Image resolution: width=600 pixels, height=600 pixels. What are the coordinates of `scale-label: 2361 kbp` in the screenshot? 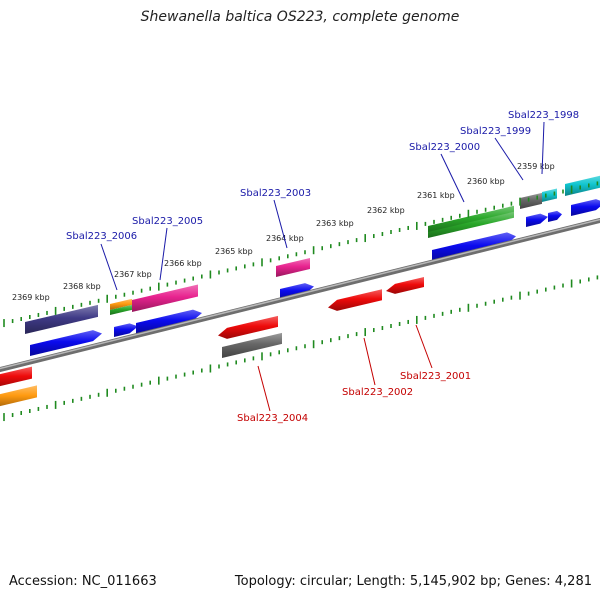 It's located at (436, 195).